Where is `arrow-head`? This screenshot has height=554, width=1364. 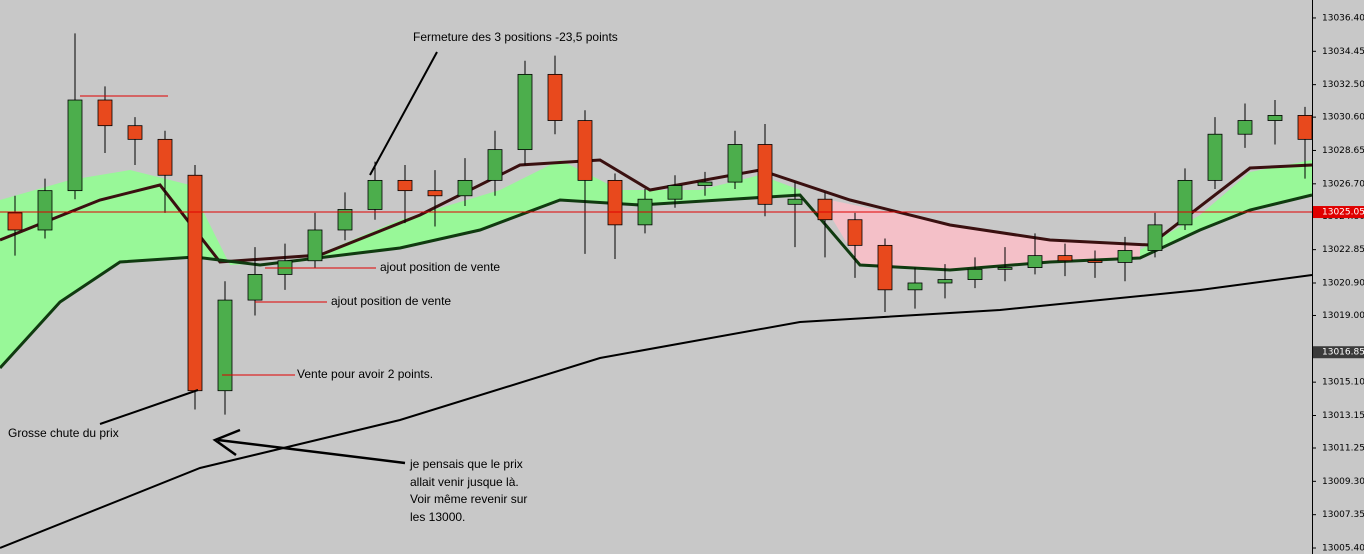
arrow-head is located at coordinates (226, 442).